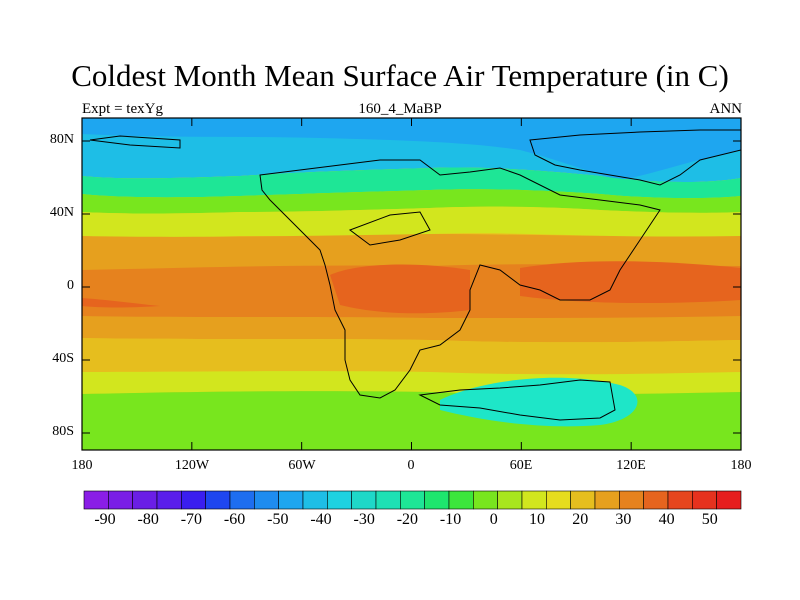 The height and width of the screenshot is (600, 800). I want to click on southern-landmass-outline, so click(517, 400).